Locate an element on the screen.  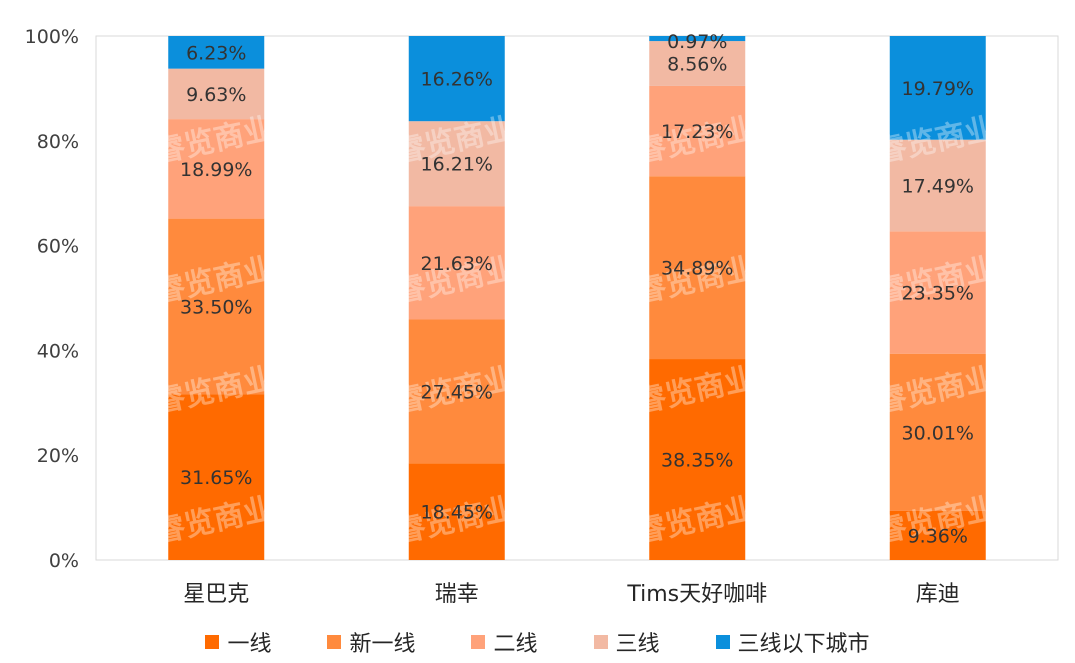
x-category-label: 库迪 is located at coordinates (938, 594).